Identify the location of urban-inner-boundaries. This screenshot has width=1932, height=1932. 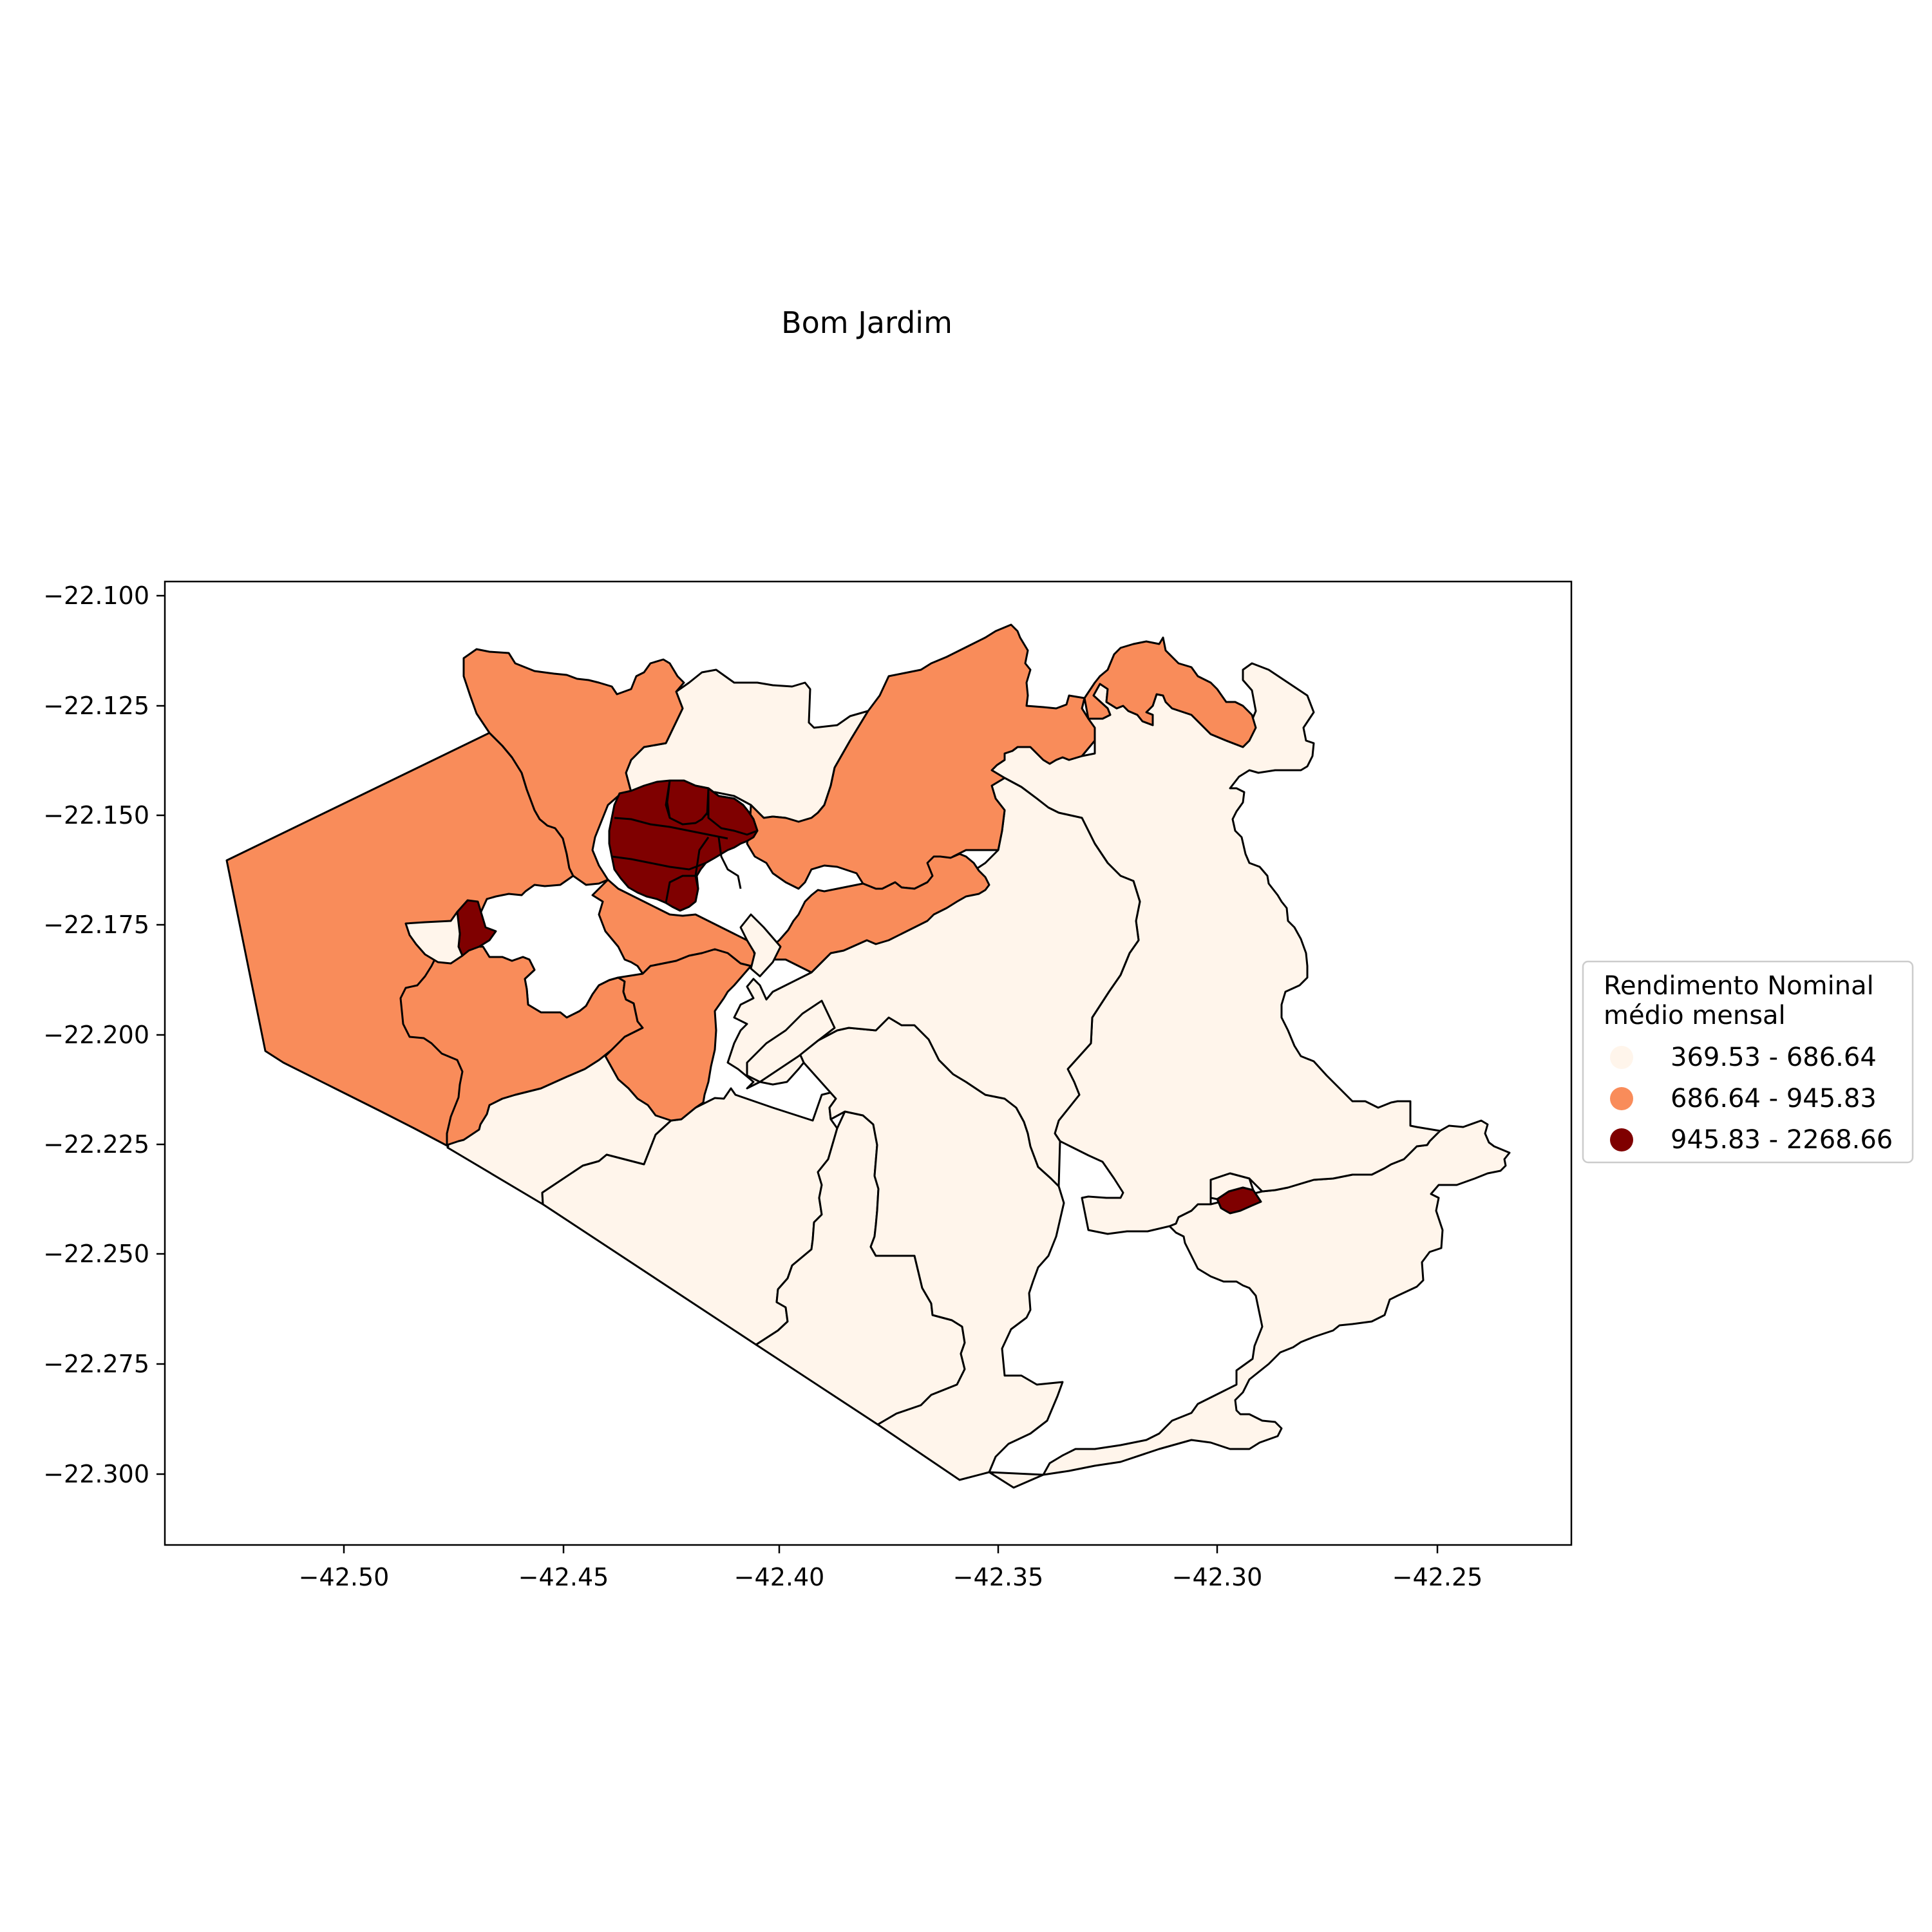
(677, 835).